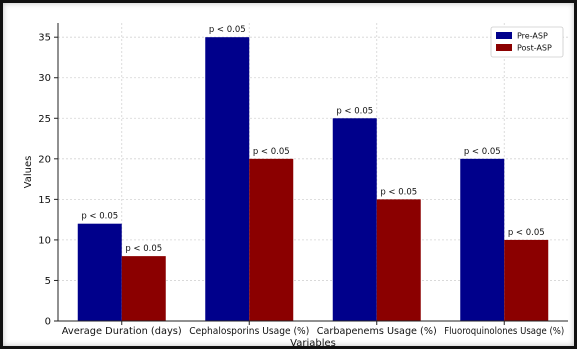 The image size is (577, 352). Describe the element at coordinates (534, 48) in the screenshot. I see `legend-label: Post-ASP` at that location.